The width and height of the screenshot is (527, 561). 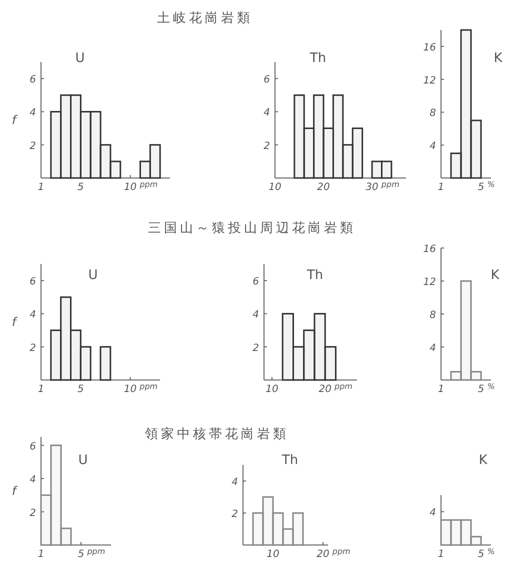 I want to click on chart-subtitle: 土岐花崗岩類, so click(x=205, y=18).